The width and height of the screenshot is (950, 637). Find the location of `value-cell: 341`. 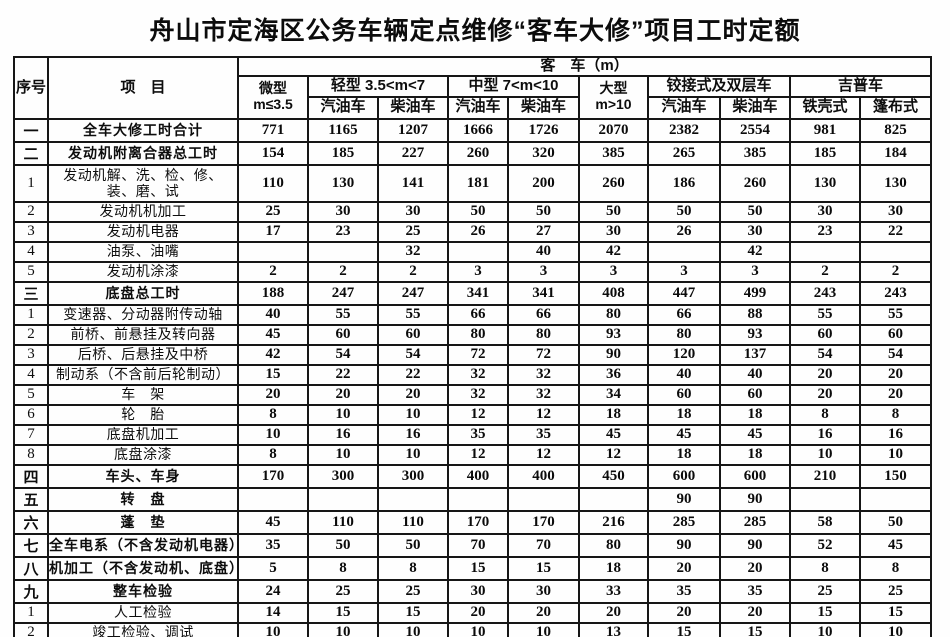

value-cell: 341 is located at coordinates (478, 293).